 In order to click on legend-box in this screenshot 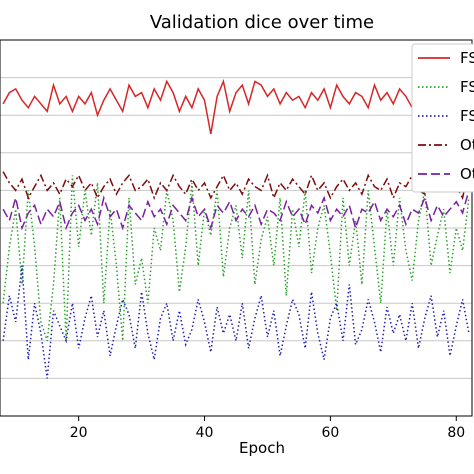, I will do `click(442, 118)`.